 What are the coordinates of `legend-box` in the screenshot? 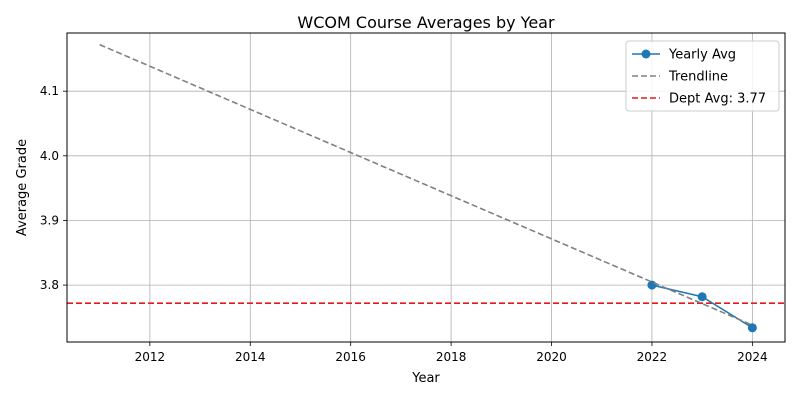 It's located at (702, 76).